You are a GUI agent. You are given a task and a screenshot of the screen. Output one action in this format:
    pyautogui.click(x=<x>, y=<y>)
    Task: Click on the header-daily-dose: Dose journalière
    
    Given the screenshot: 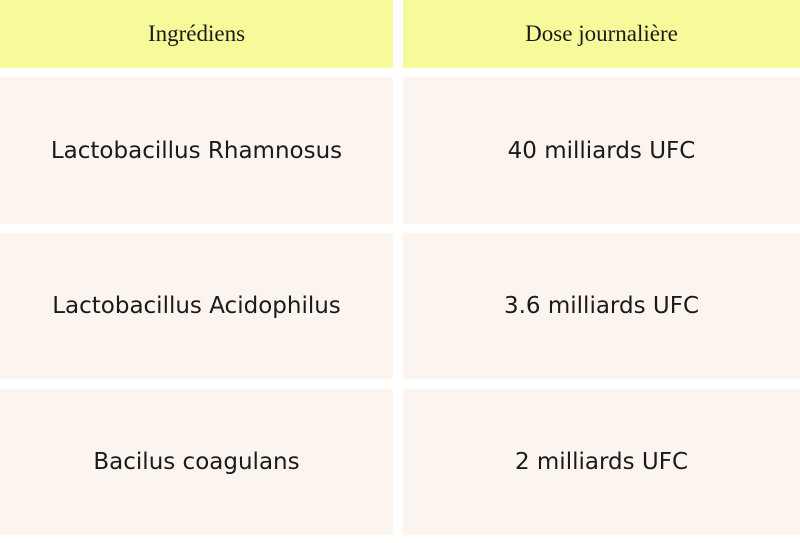 What is the action you would take?
    pyautogui.click(x=601, y=34)
    